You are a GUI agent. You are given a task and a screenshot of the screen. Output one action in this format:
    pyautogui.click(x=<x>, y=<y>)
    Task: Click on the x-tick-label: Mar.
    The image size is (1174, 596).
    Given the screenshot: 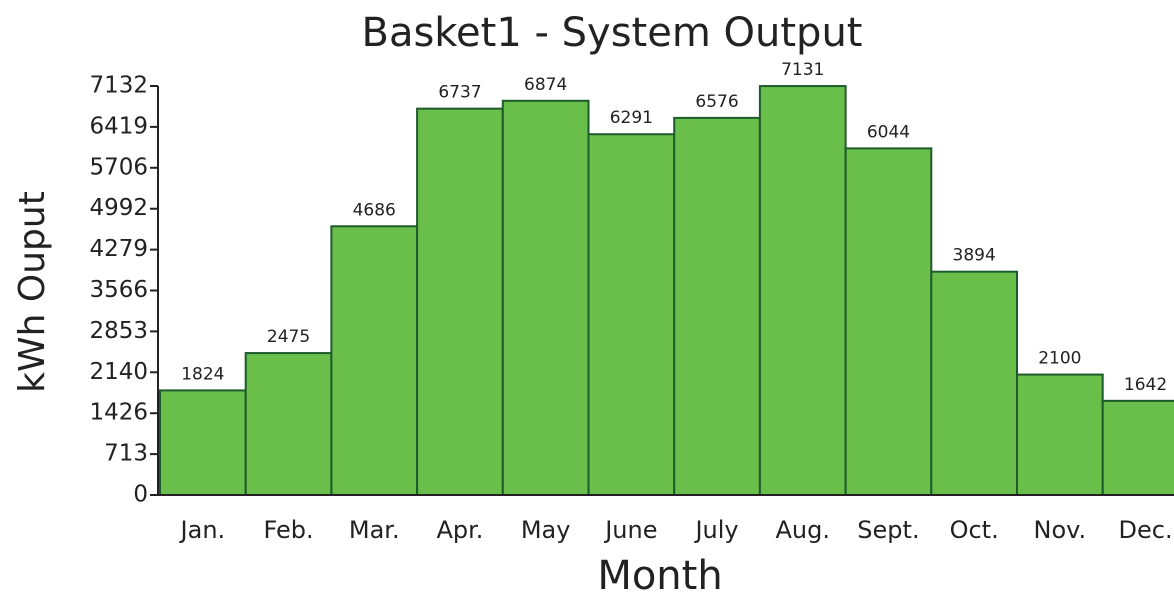 What is the action you would take?
    pyautogui.click(x=374, y=530)
    